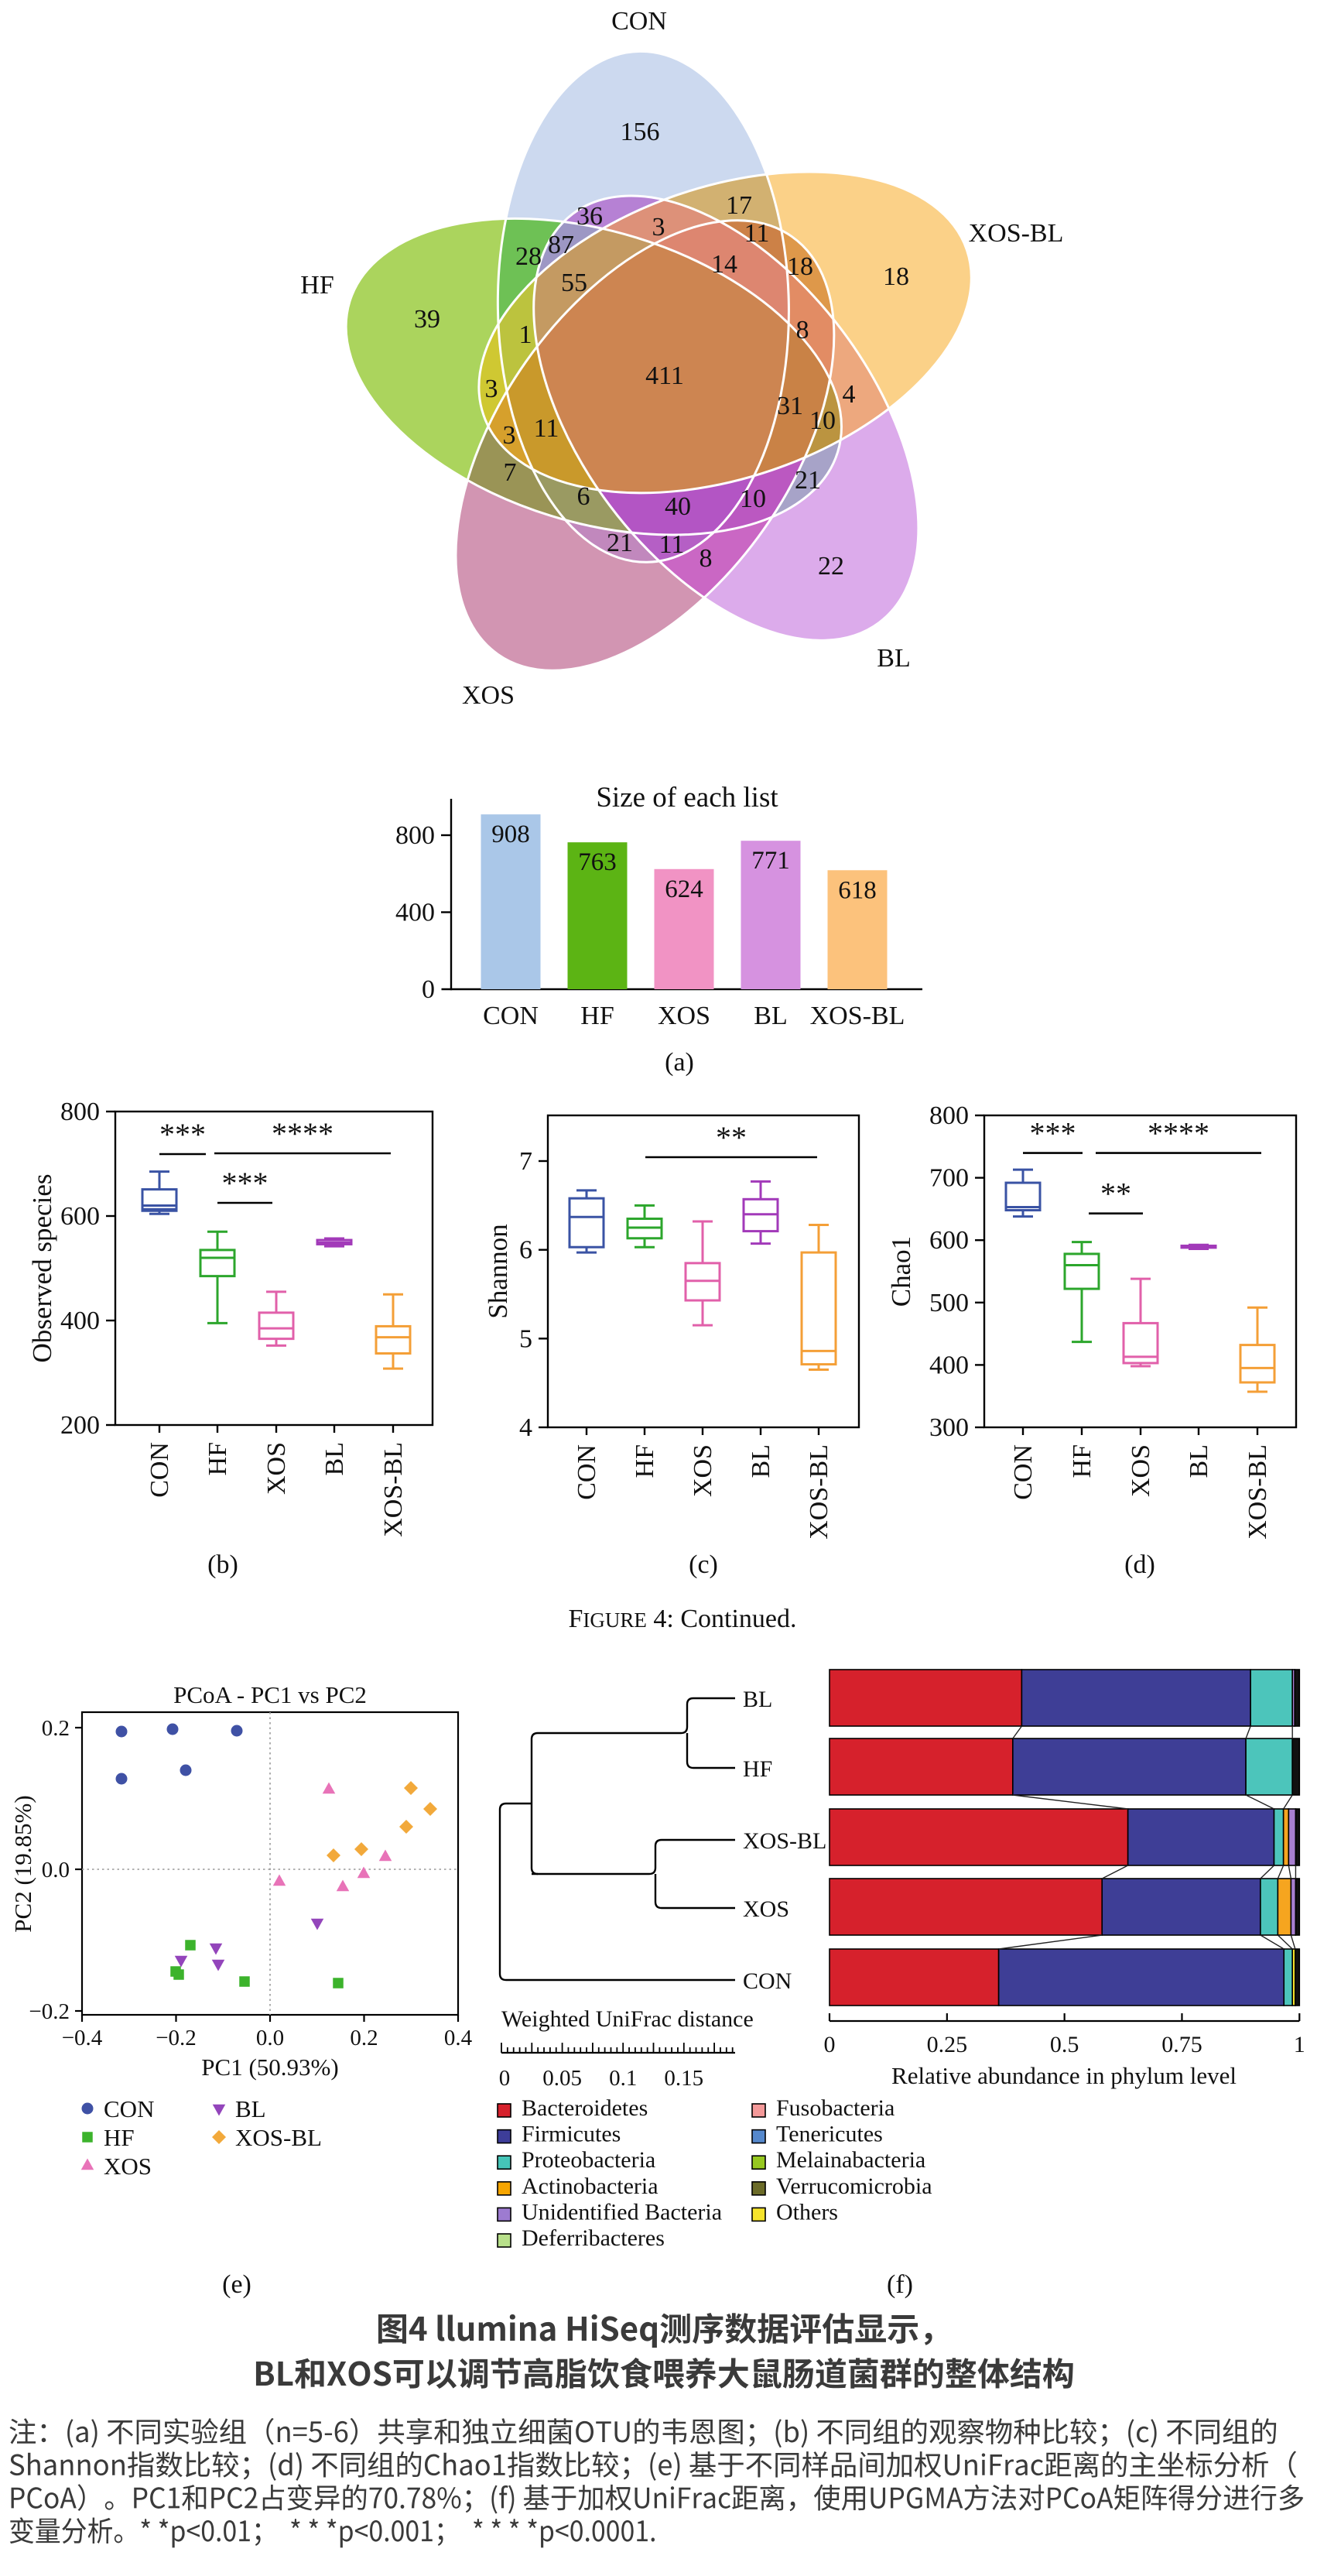 The height and width of the screenshot is (2576, 1317). Describe the element at coordinates (831, 566) in the screenshot. I see `svg-text: 22` at that location.